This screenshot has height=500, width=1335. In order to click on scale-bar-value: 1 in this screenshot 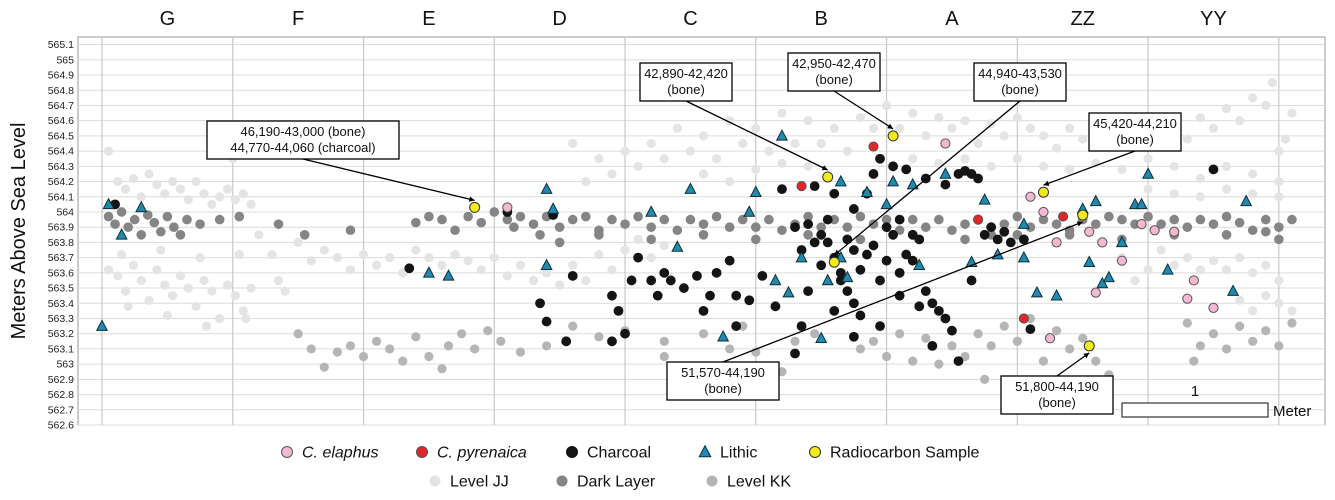, I will do `click(1195, 391)`.